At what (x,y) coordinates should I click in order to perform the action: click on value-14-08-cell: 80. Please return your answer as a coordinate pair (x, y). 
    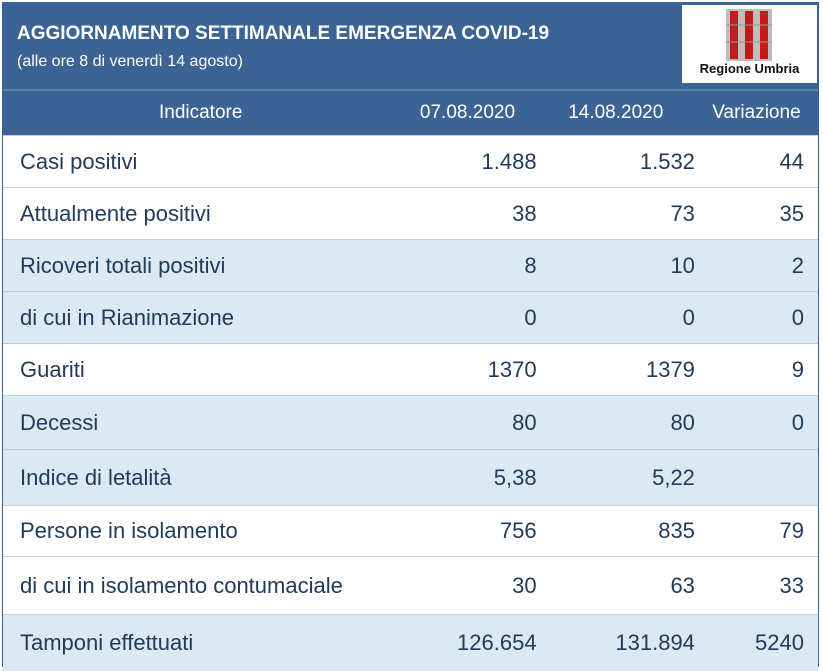
    Looking at the image, I should click on (615, 422).